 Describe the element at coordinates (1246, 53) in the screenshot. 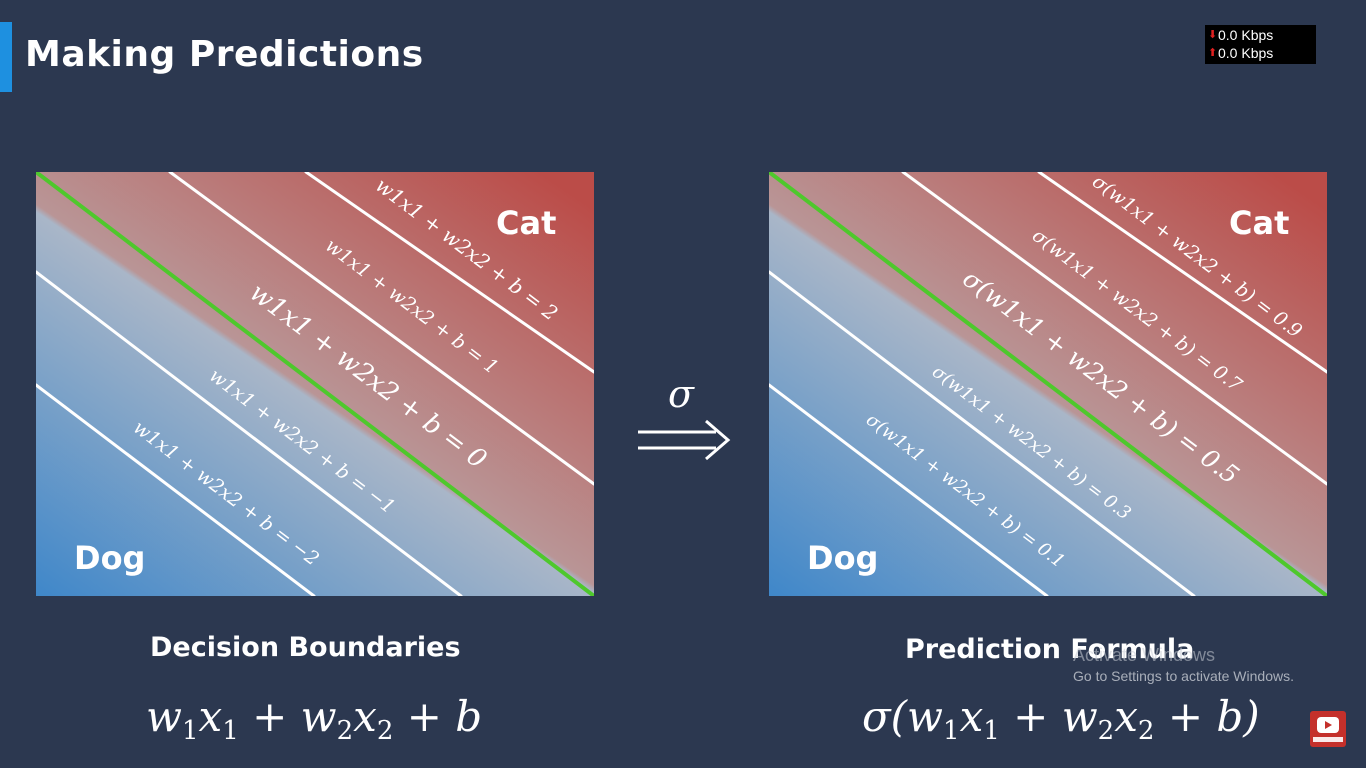

I see `upload-speed: 0.0 Kbps` at that location.